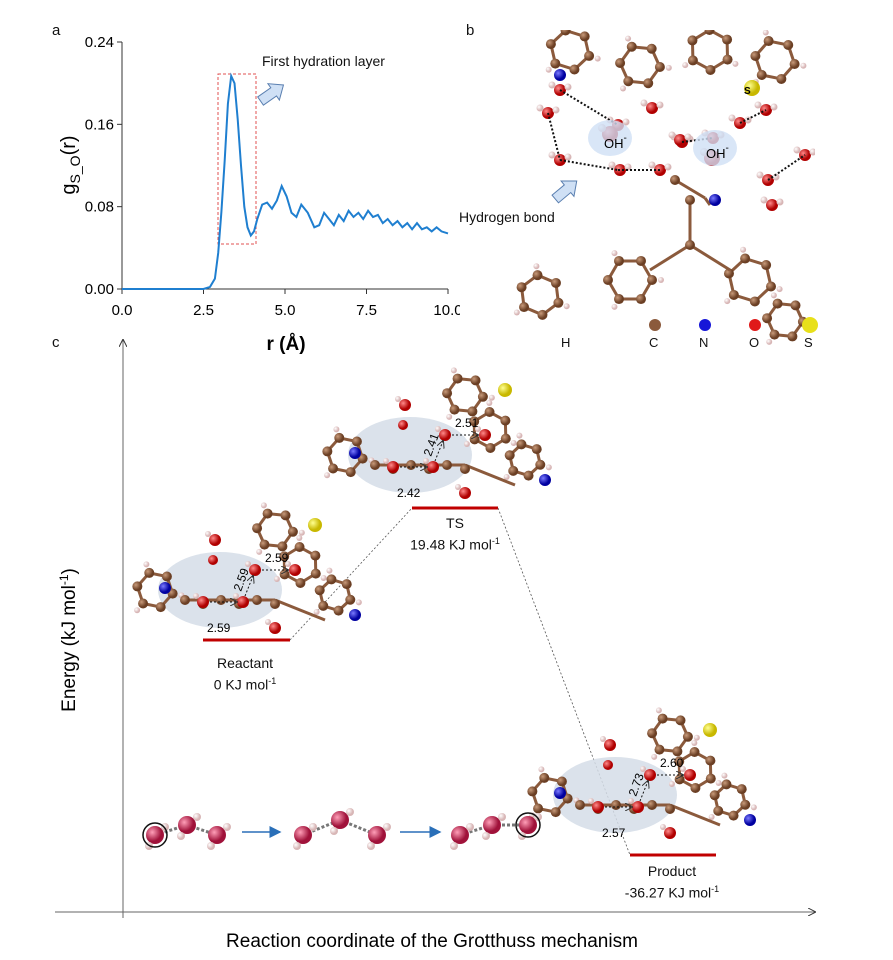 The image size is (893, 960). Describe the element at coordinates (752, 88) in the screenshot. I see `atom-S` at that location.